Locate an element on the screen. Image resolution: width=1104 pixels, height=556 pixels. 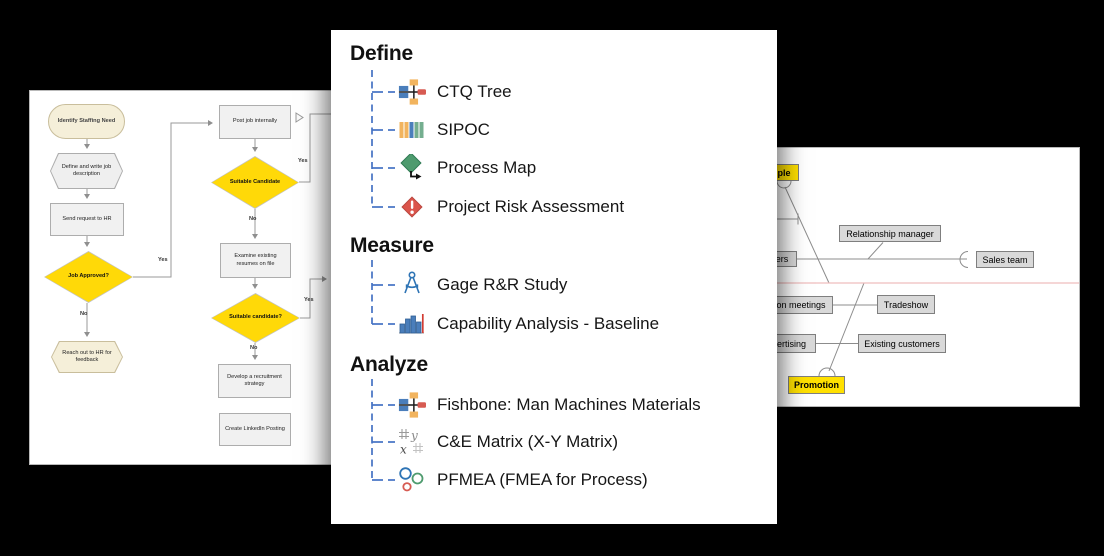
tool-item-sipoc: SIPOC is located at coordinates (444, 130).